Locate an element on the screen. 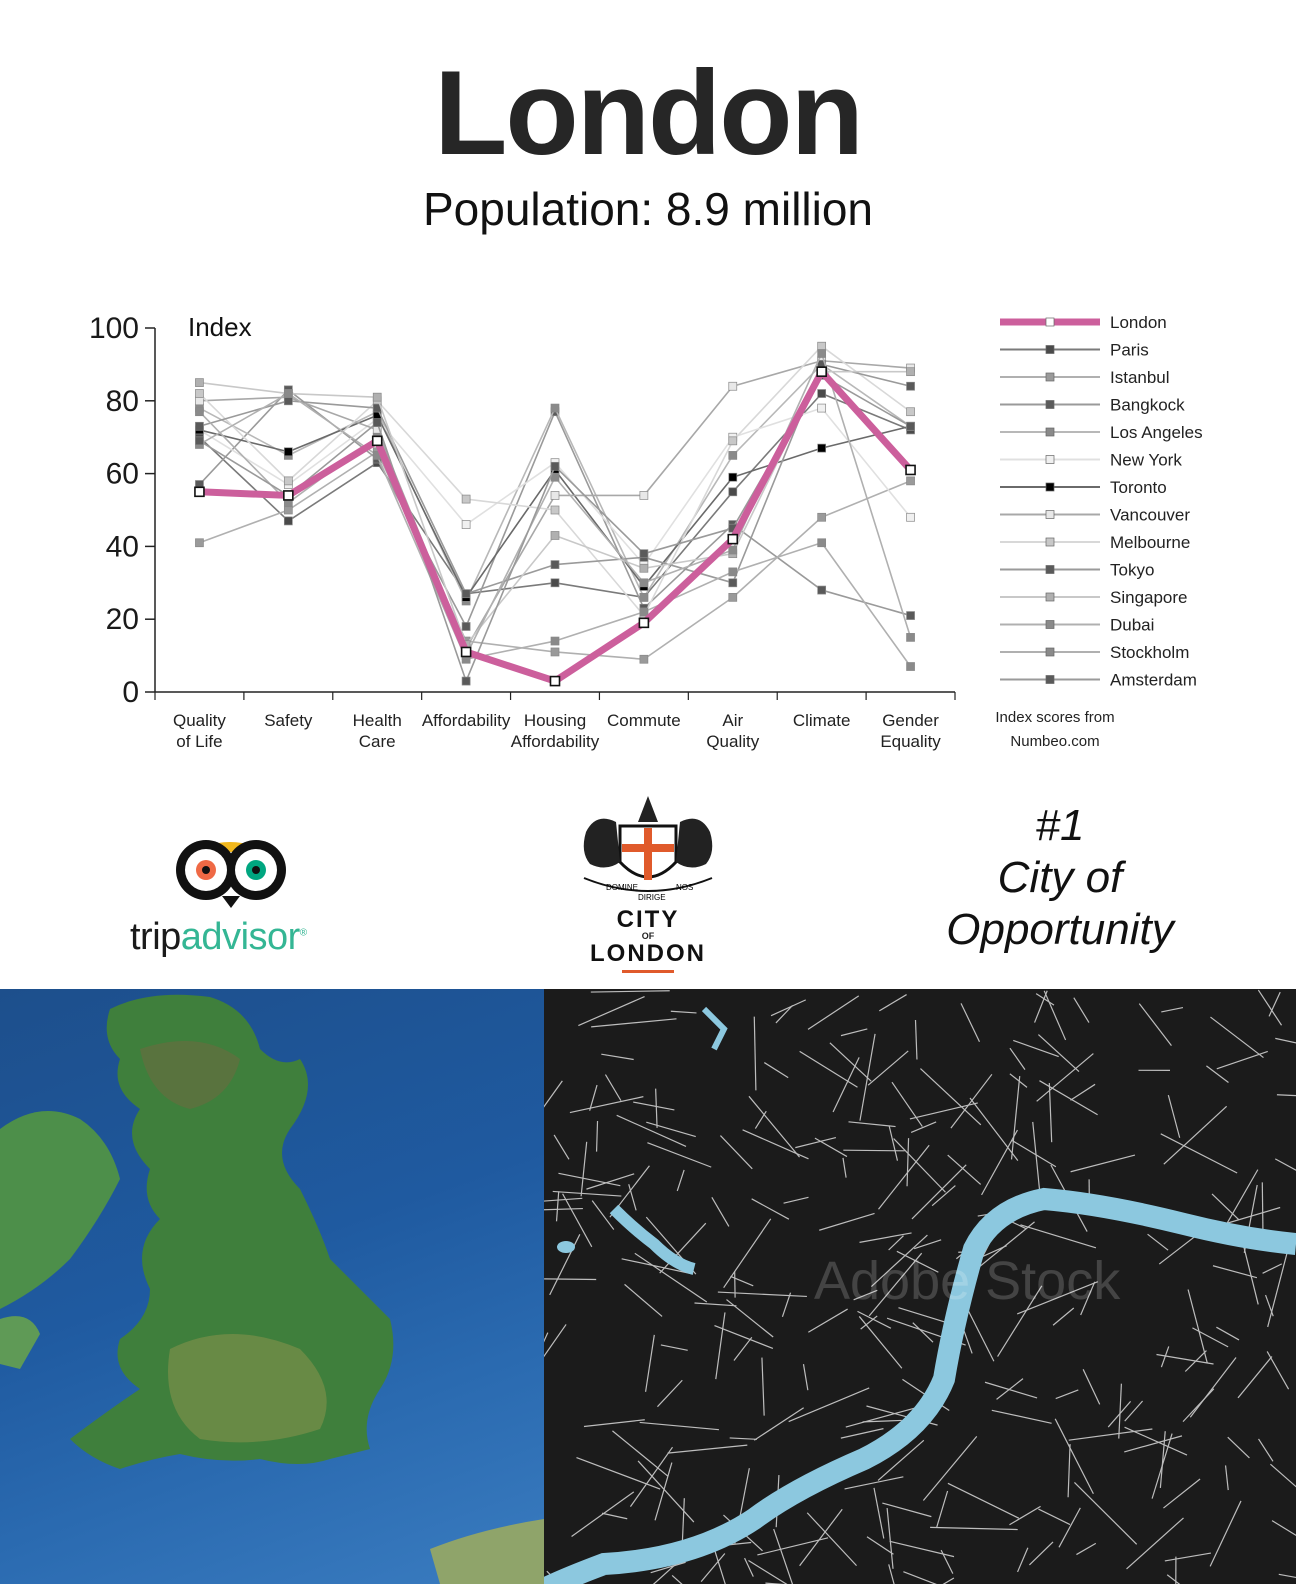 Image resolution: width=1296 pixels, height=1584 pixels. legend-label-2: Istanbul is located at coordinates (1140, 377).